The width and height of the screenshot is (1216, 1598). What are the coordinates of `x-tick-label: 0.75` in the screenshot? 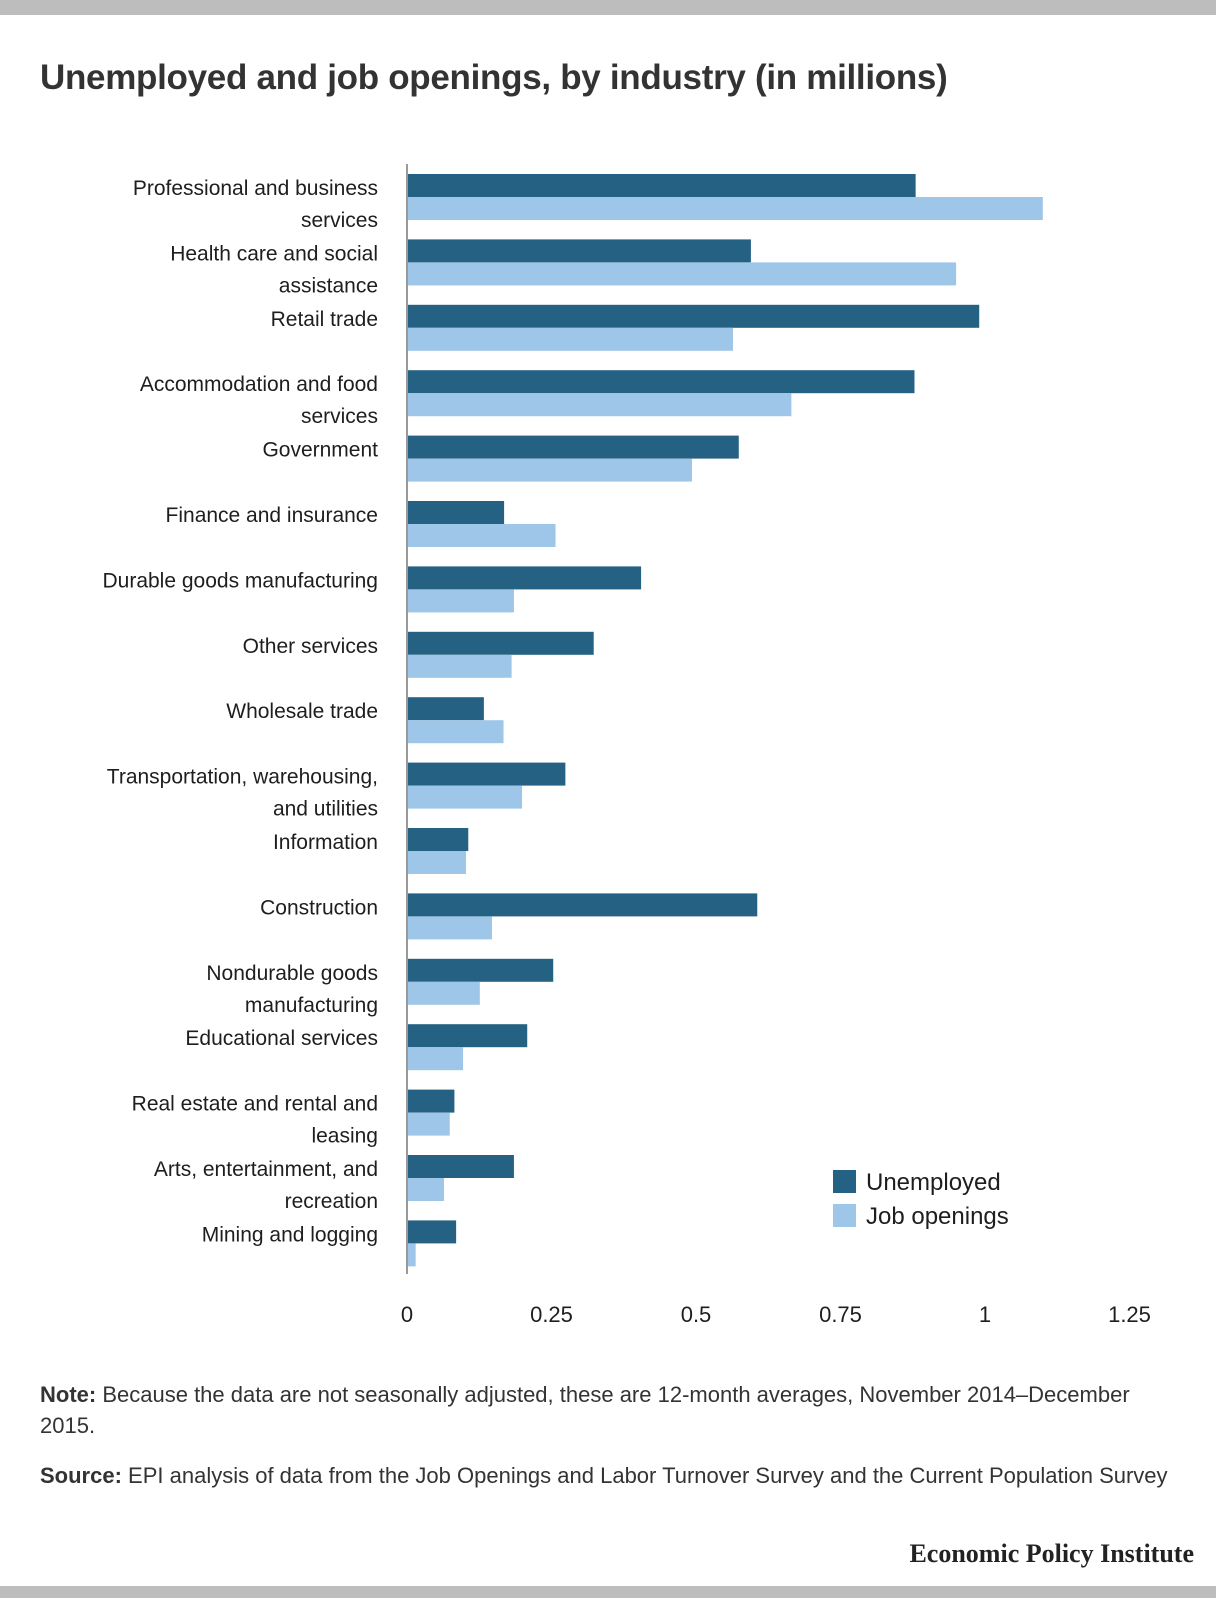 It's located at (840, 1314).